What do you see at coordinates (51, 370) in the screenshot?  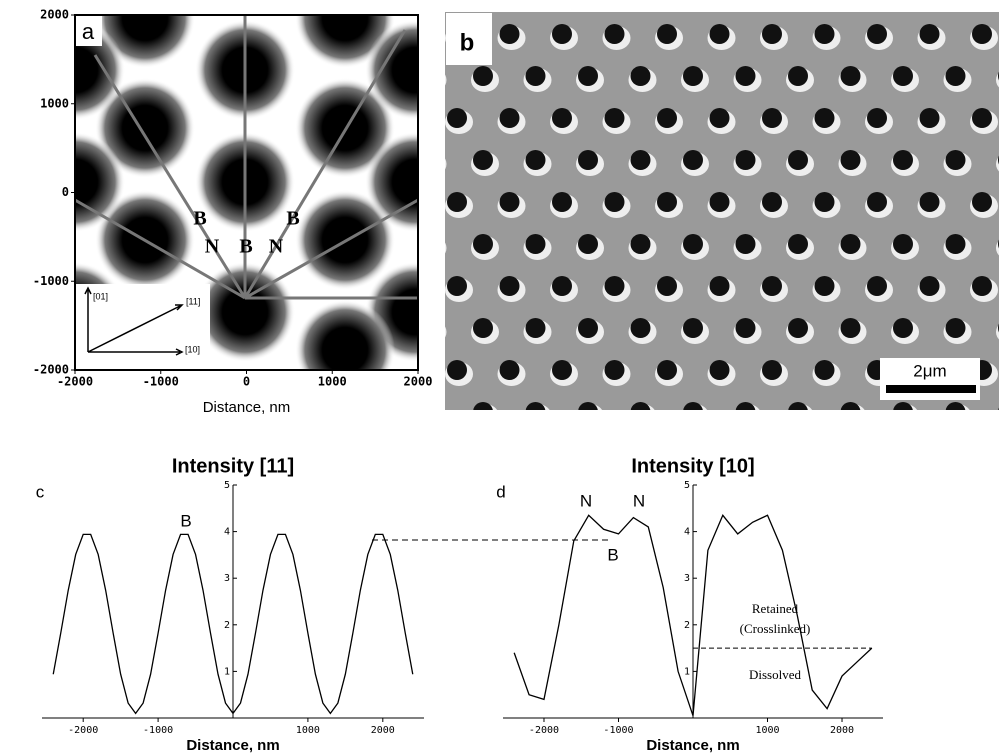 I see `y-tick-label: -2000` at bounding box center [51, 370].